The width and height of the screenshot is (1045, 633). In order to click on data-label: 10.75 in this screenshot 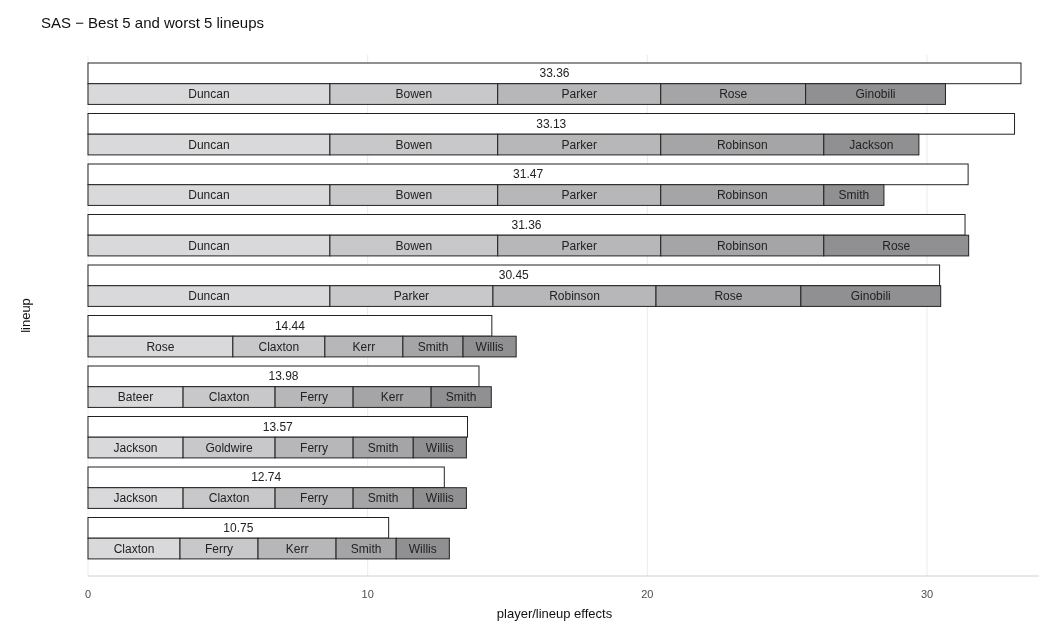, I will do `click(238, 527)`.